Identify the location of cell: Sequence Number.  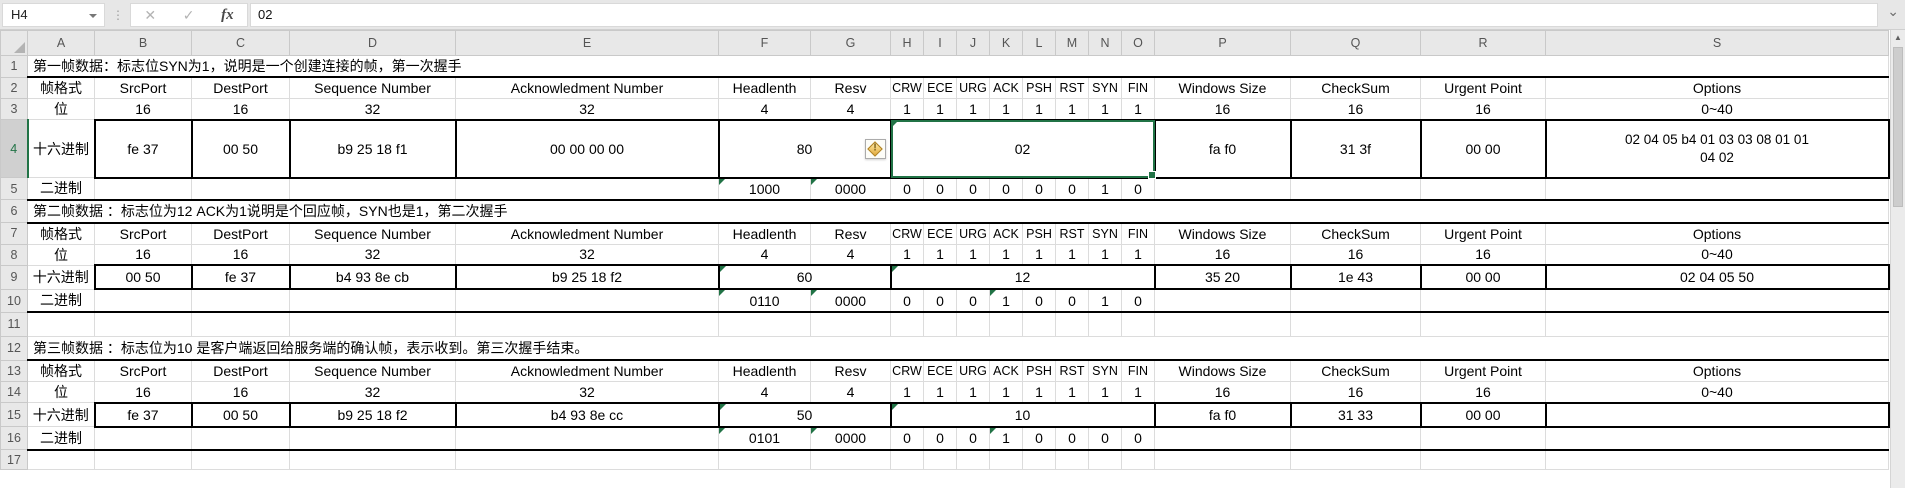
(372, 370).